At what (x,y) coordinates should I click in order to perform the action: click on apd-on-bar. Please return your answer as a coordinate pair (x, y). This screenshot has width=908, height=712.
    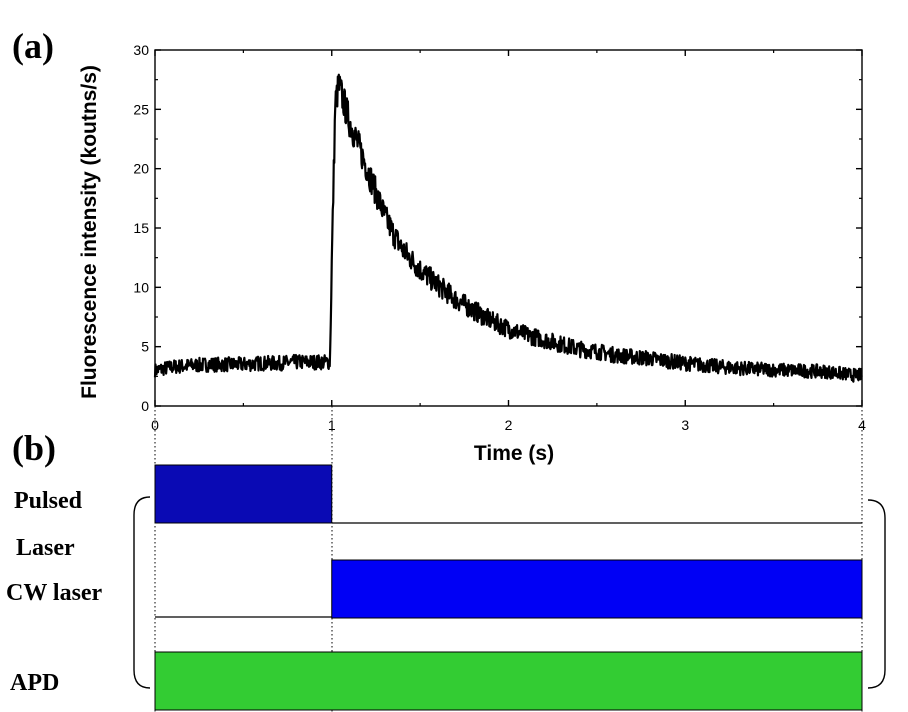
    Looking at the image, I should click on (508, 681).